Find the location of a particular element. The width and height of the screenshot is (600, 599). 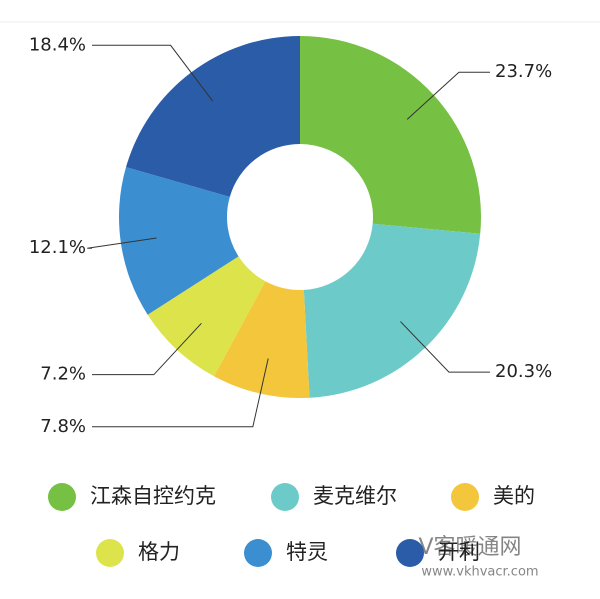

watermark-title: V客暖通网 is located at coordinates (469, 547).